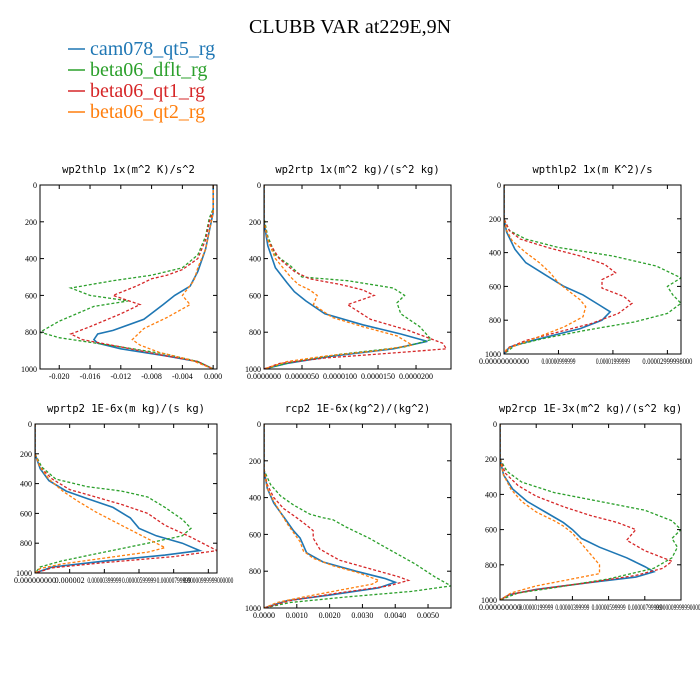 Image resolution: width=700 pixels, height=700 pixels. Describe the element at coordinates (70, 580) in the screenshot. I see `x-tick-label: 0.000002` at that location.